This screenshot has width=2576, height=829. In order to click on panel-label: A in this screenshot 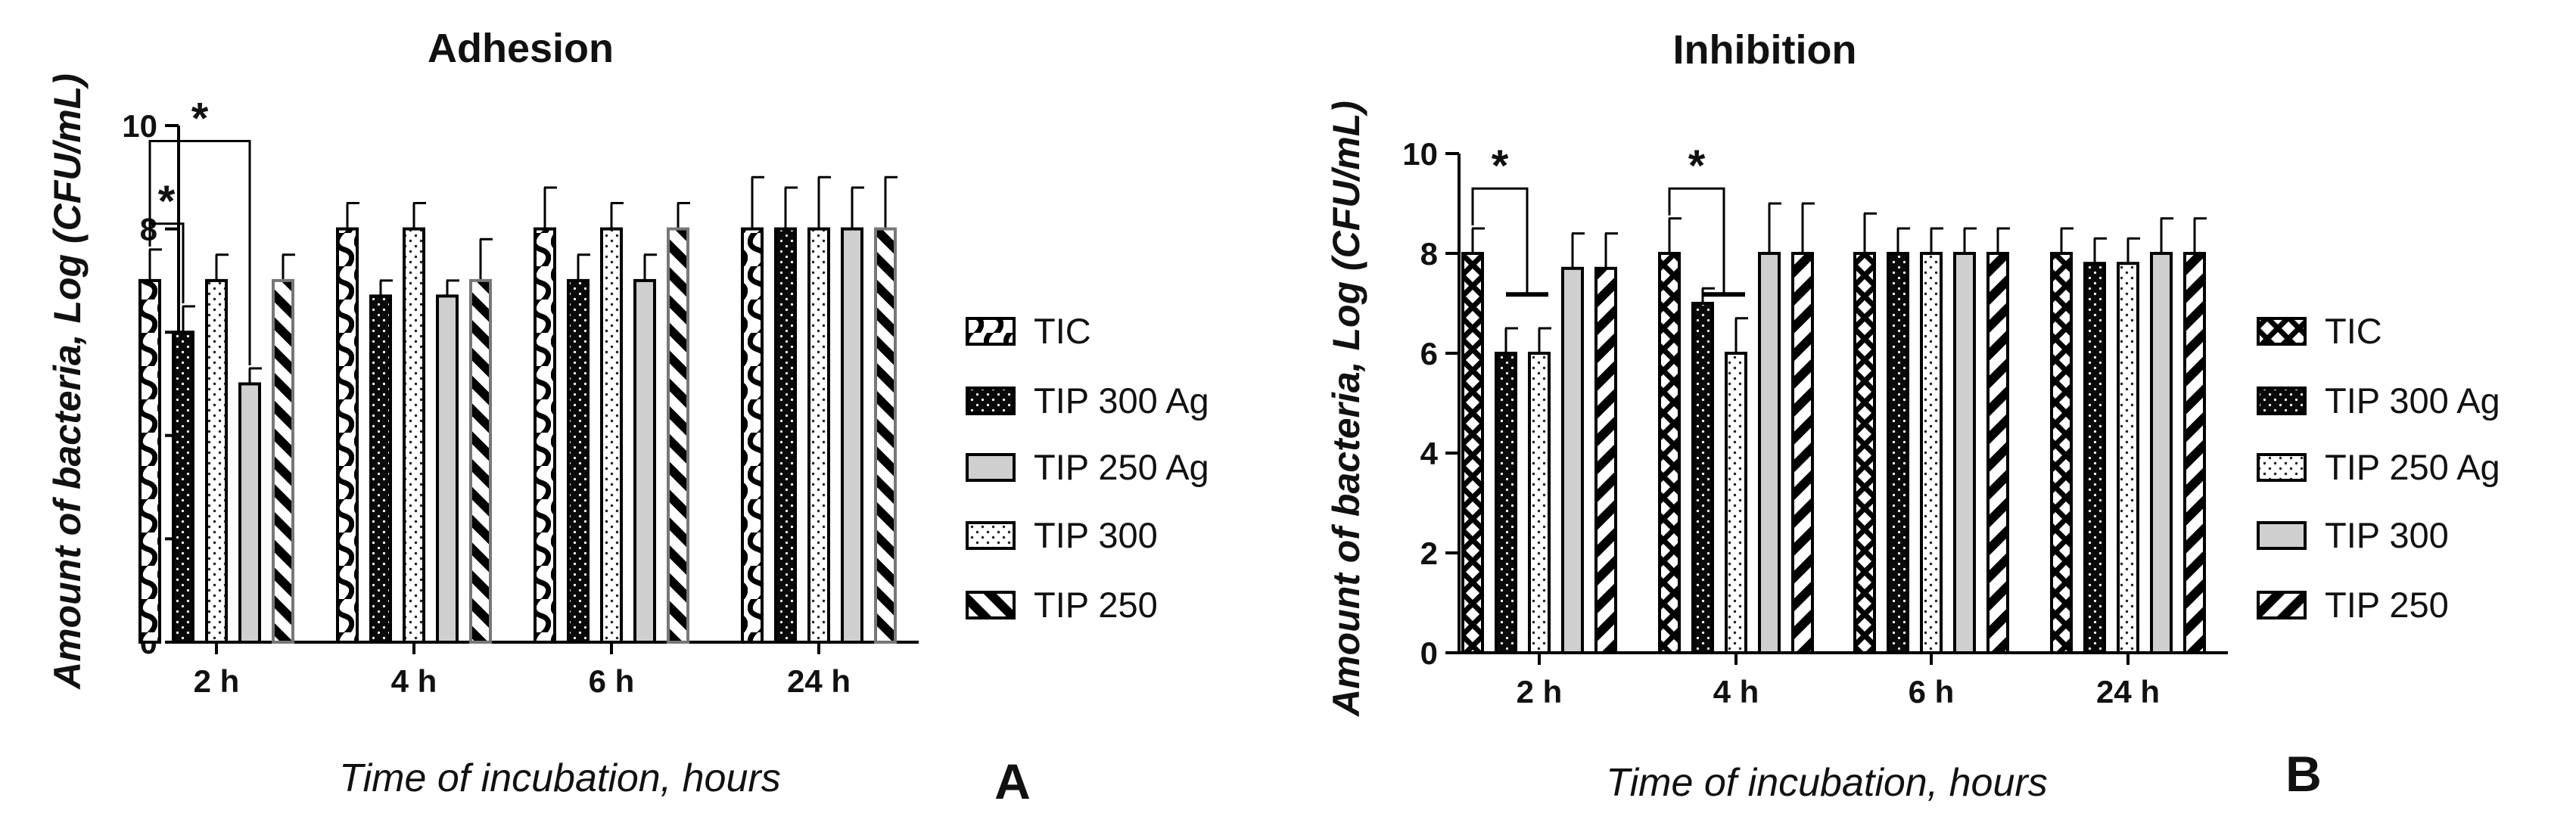, I will do `click(1012, 781)`.